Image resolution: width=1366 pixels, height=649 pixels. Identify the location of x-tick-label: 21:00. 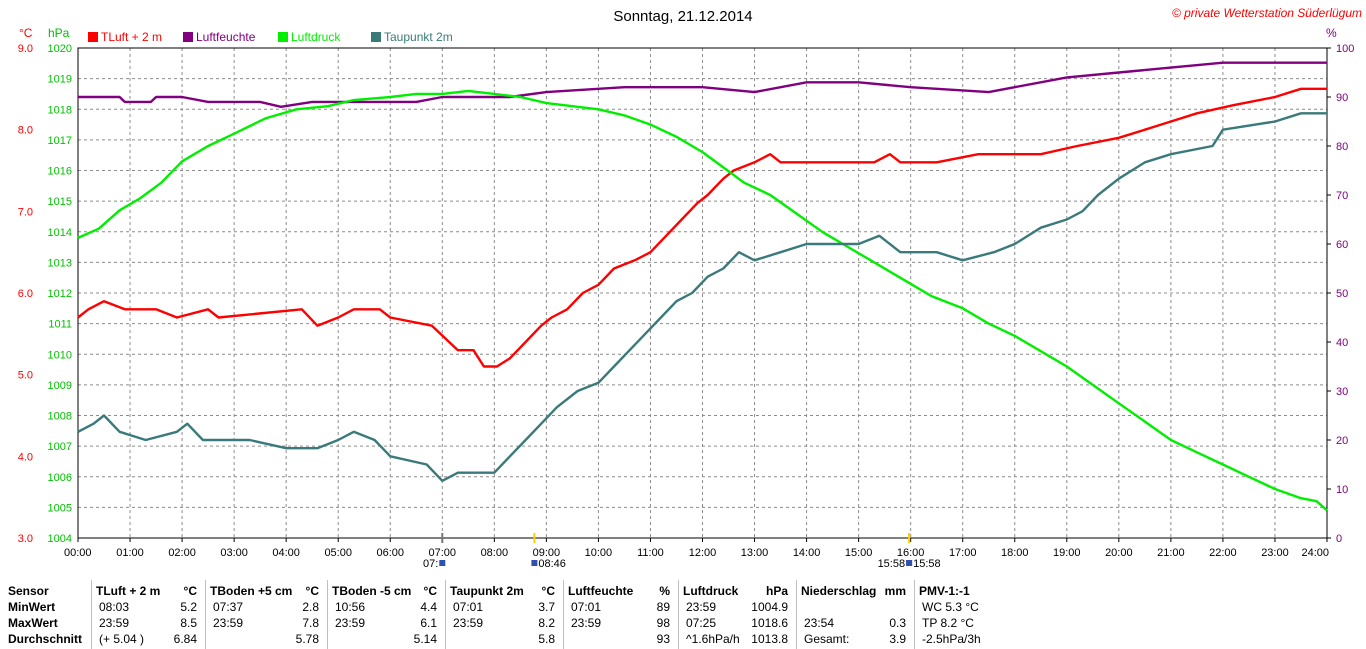
(1171, 553).